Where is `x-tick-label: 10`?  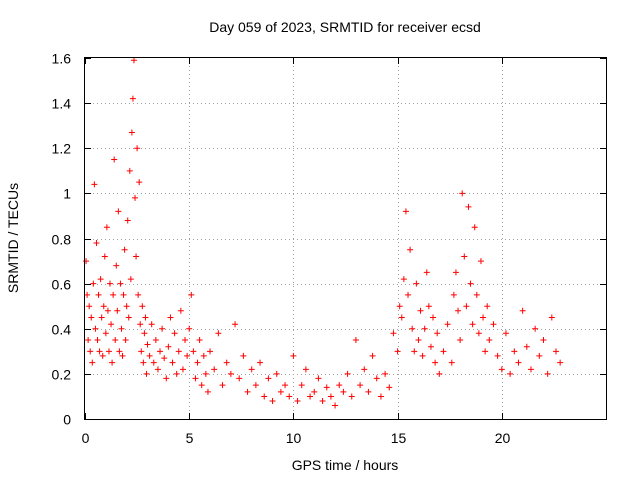
x-tick-label: 10 is located at coordinates (294, 438).